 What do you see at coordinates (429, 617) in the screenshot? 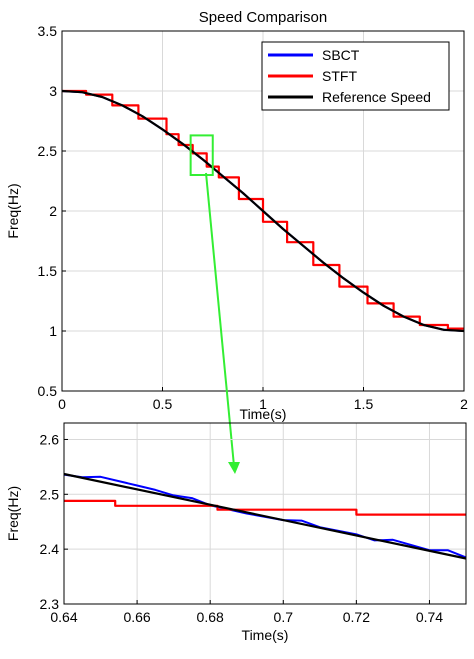
I see `x-tick-label: 0.74` at bounding box center [429, 617].